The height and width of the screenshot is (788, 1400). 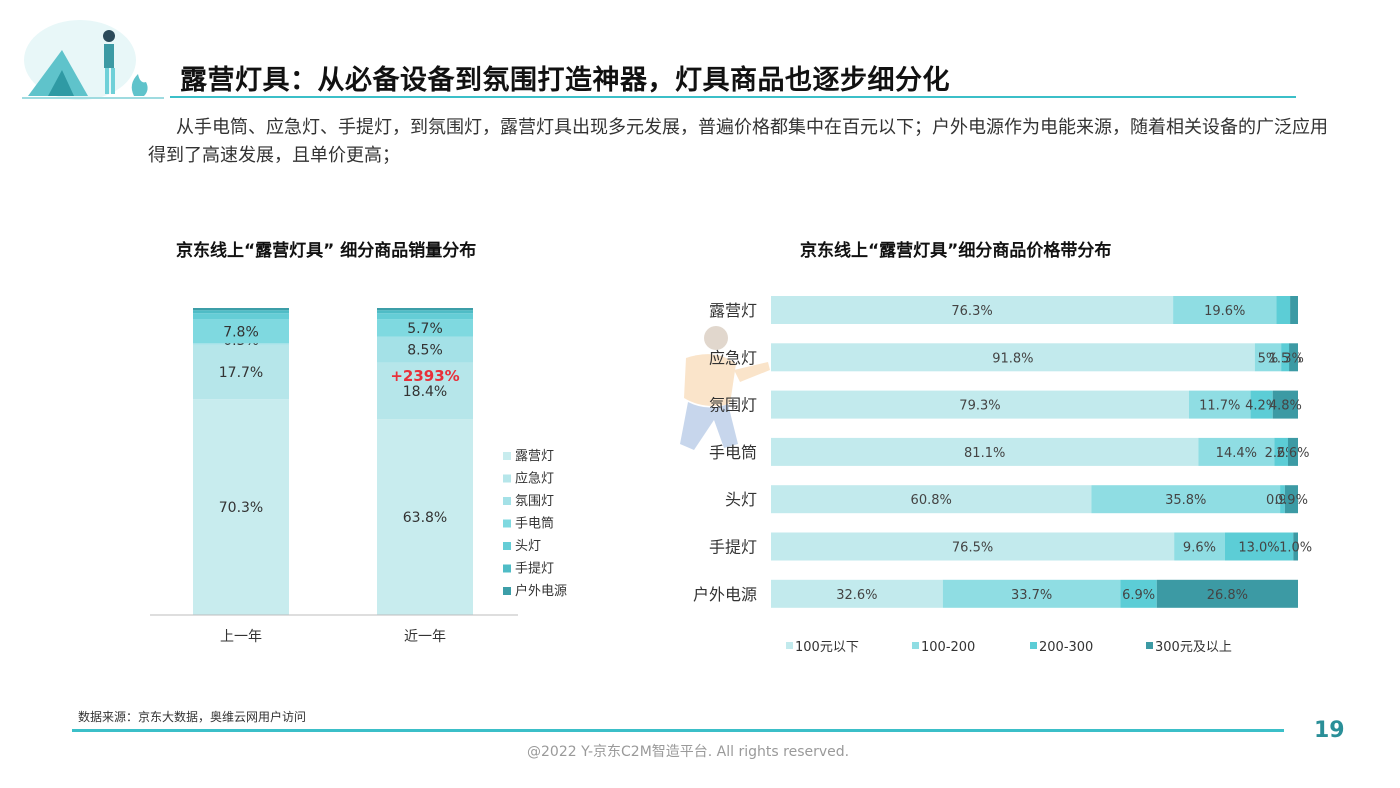 I want to click on bar-value-label: 1.0%, so click(x=1295, y=548).